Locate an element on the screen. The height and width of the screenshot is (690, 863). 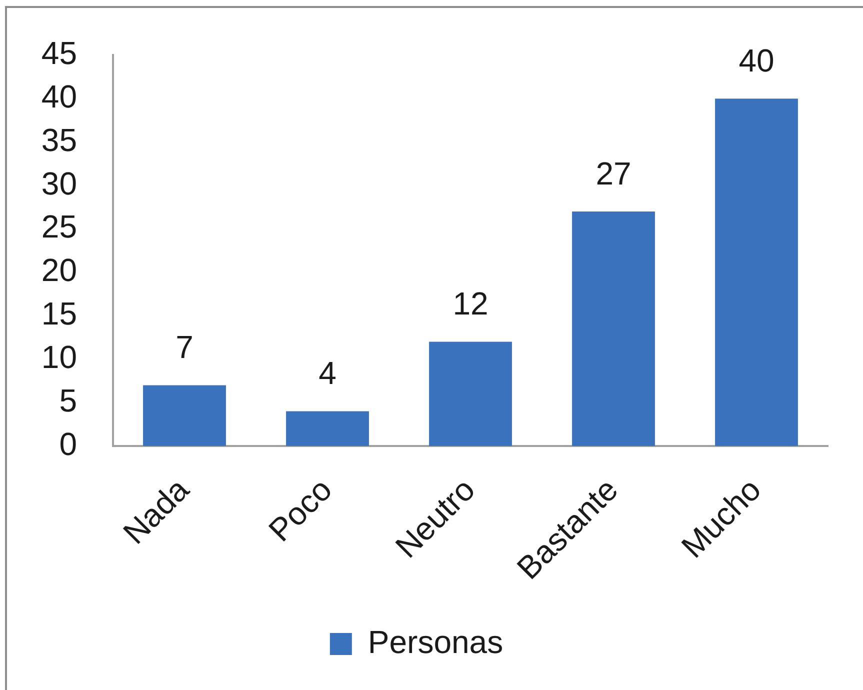
y-tick-label: 35 is located at coordinates (59, 140).